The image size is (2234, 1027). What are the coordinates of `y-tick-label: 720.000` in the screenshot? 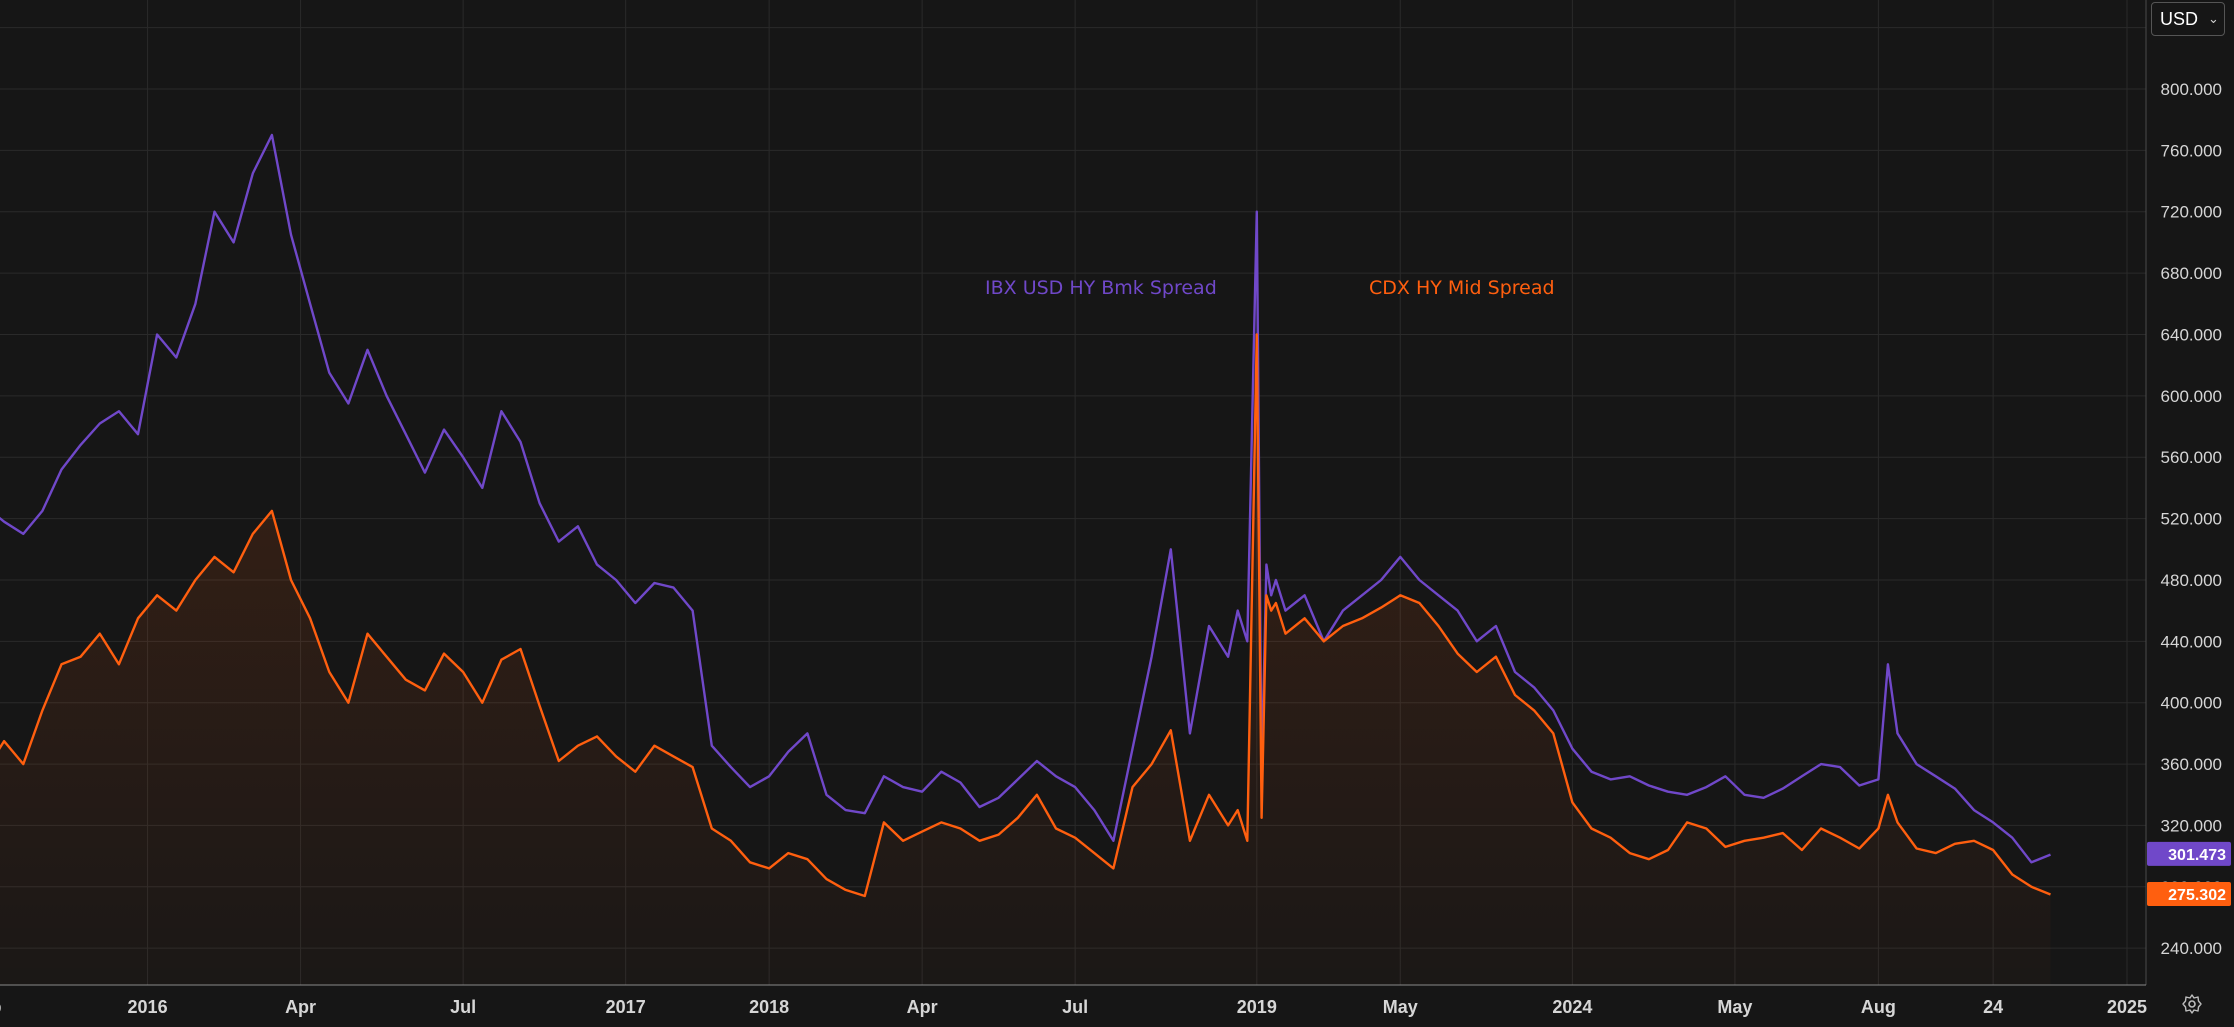 It's located at (2191, 212).